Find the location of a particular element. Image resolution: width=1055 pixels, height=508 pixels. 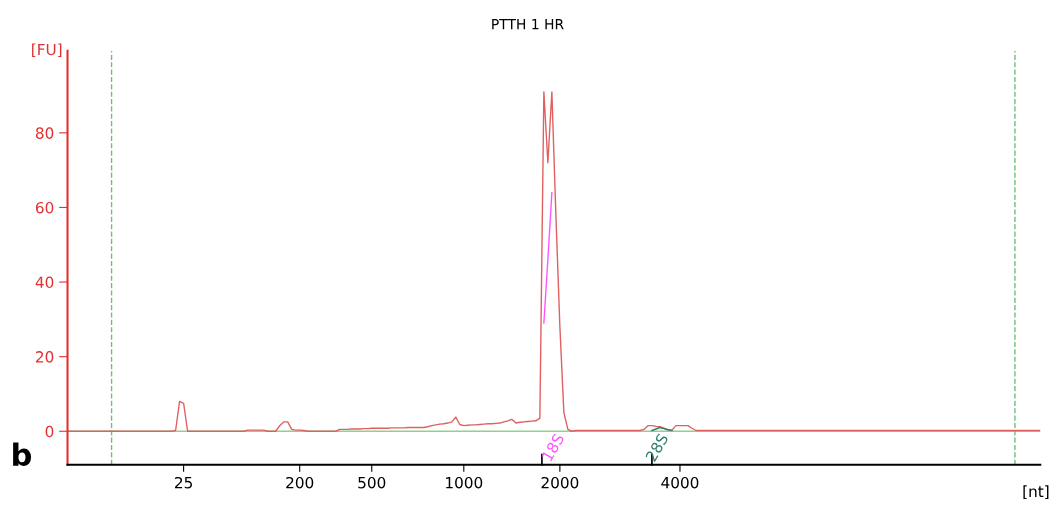

x-tick-label: 25 is located at coordinates (183, 482).